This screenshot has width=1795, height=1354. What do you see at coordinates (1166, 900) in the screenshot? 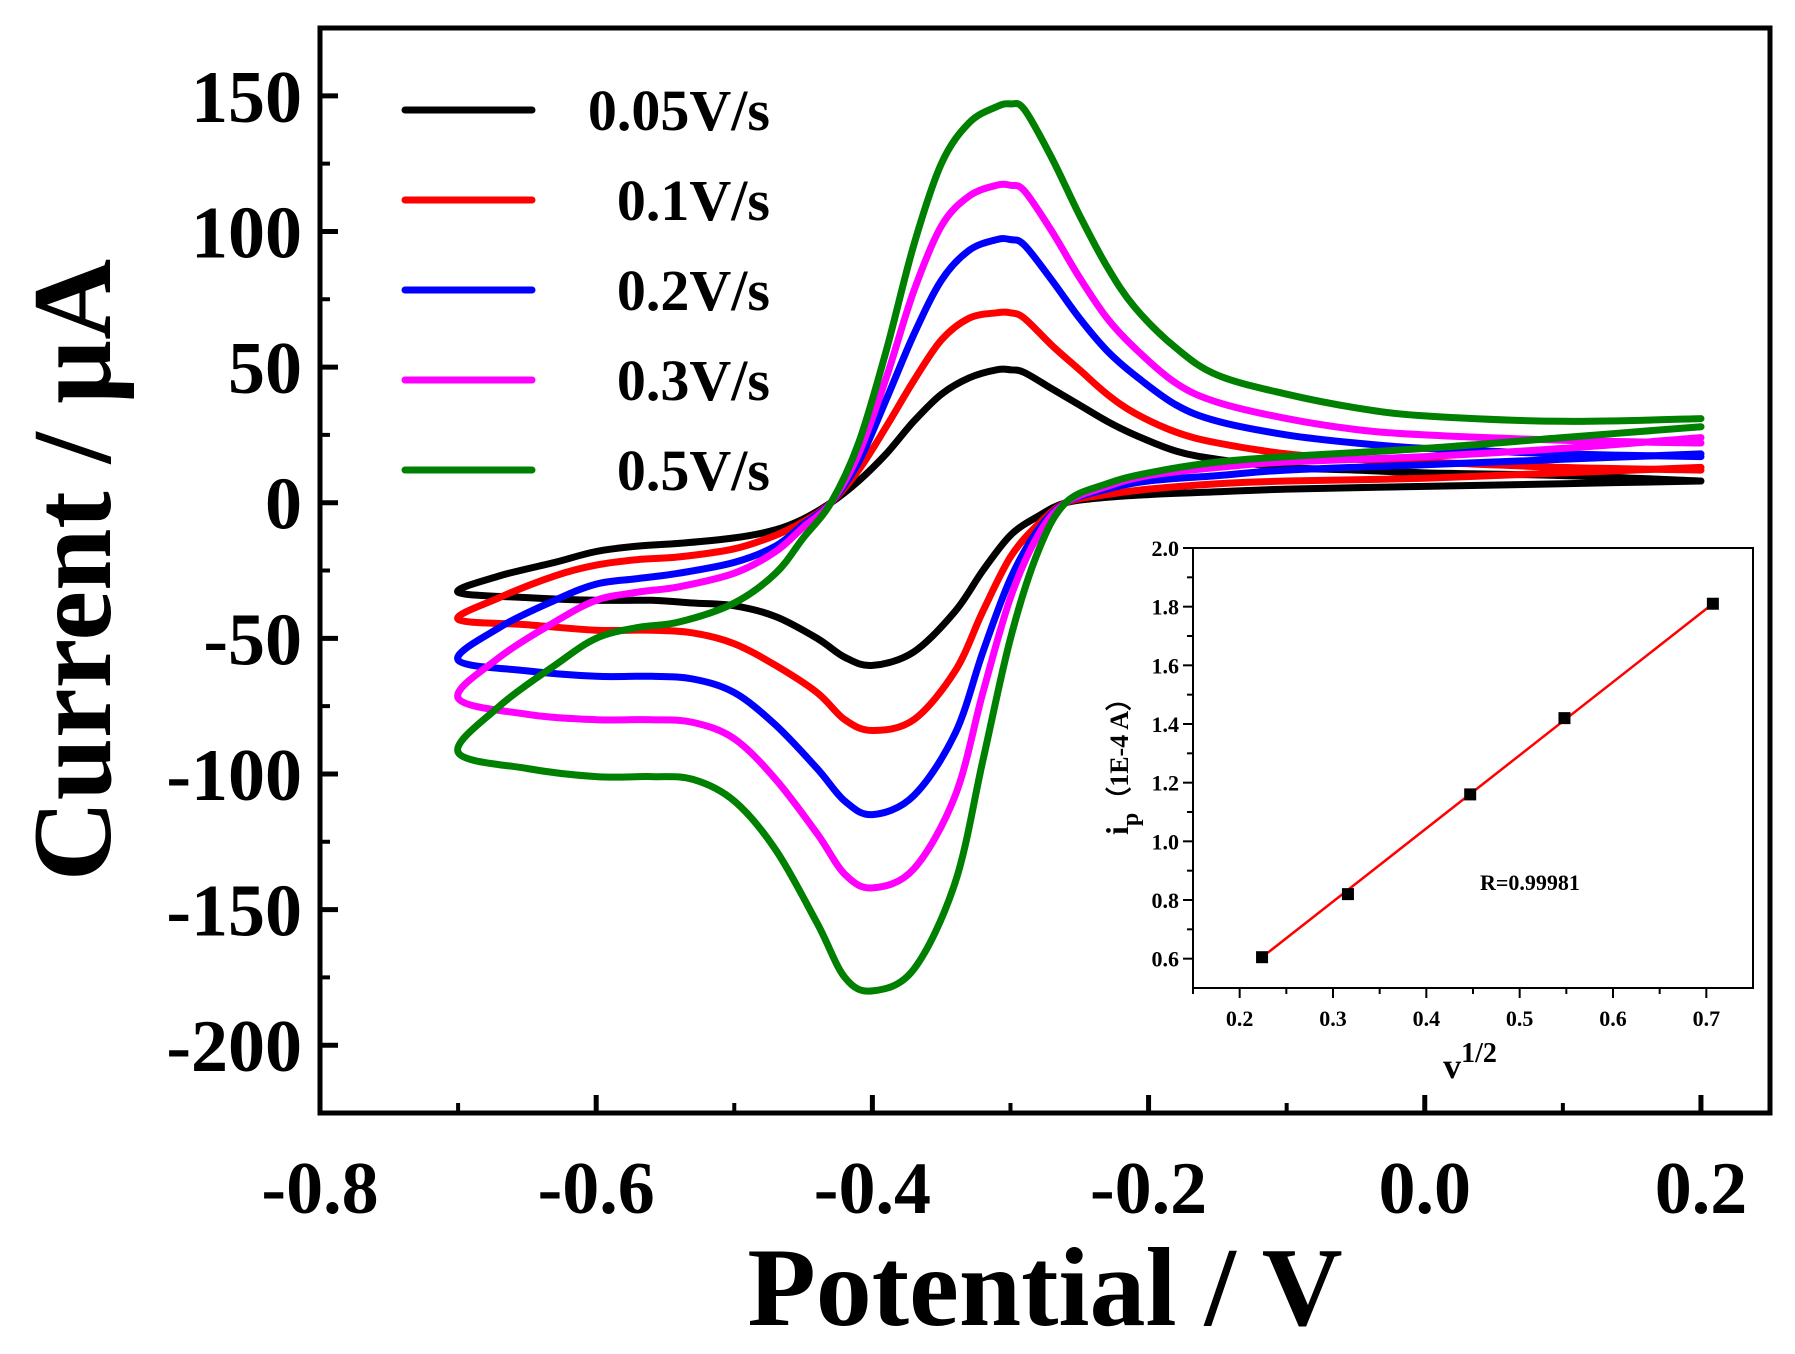
I see `inset-y-tick-label: 0.8` at bounding box center [1166, 900].